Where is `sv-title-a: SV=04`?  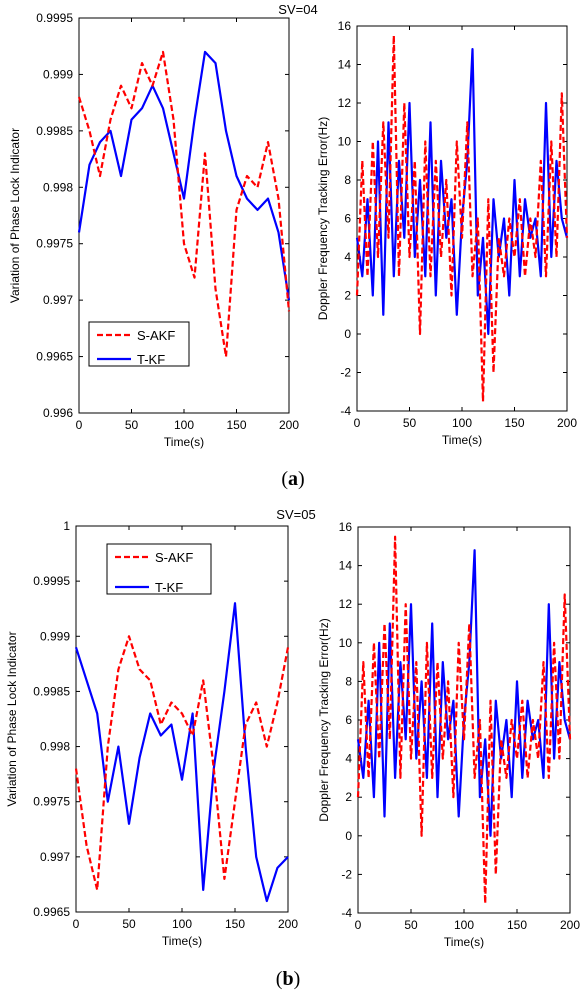 sv-title-a: SV=04 is located at coordinates (297, 9).